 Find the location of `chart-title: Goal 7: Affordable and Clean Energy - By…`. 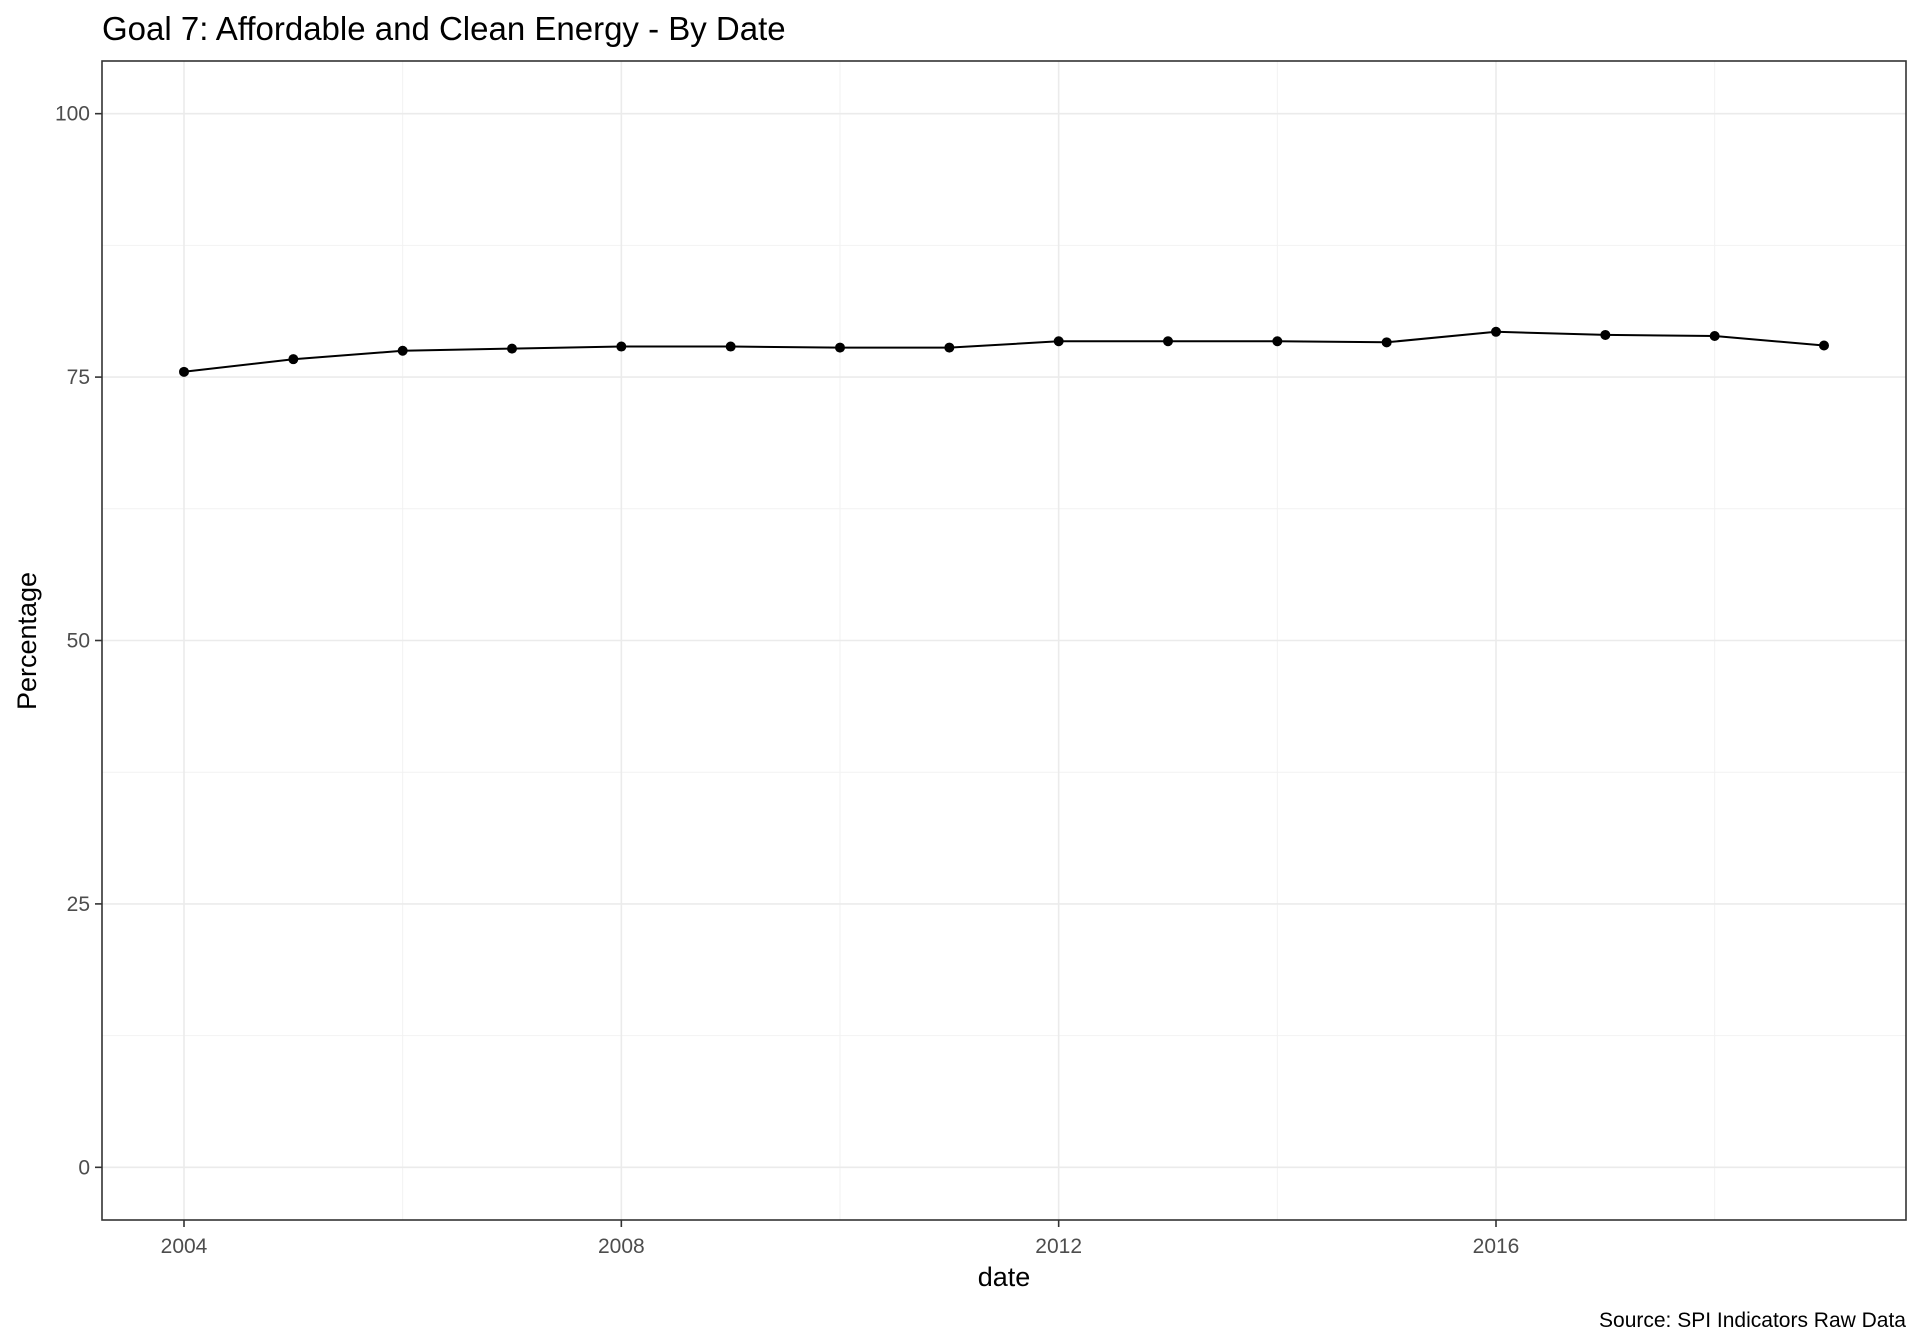

chart-title: Goal 7: Affordable and Clean Energy - By… is located at coordinates (444, 28).